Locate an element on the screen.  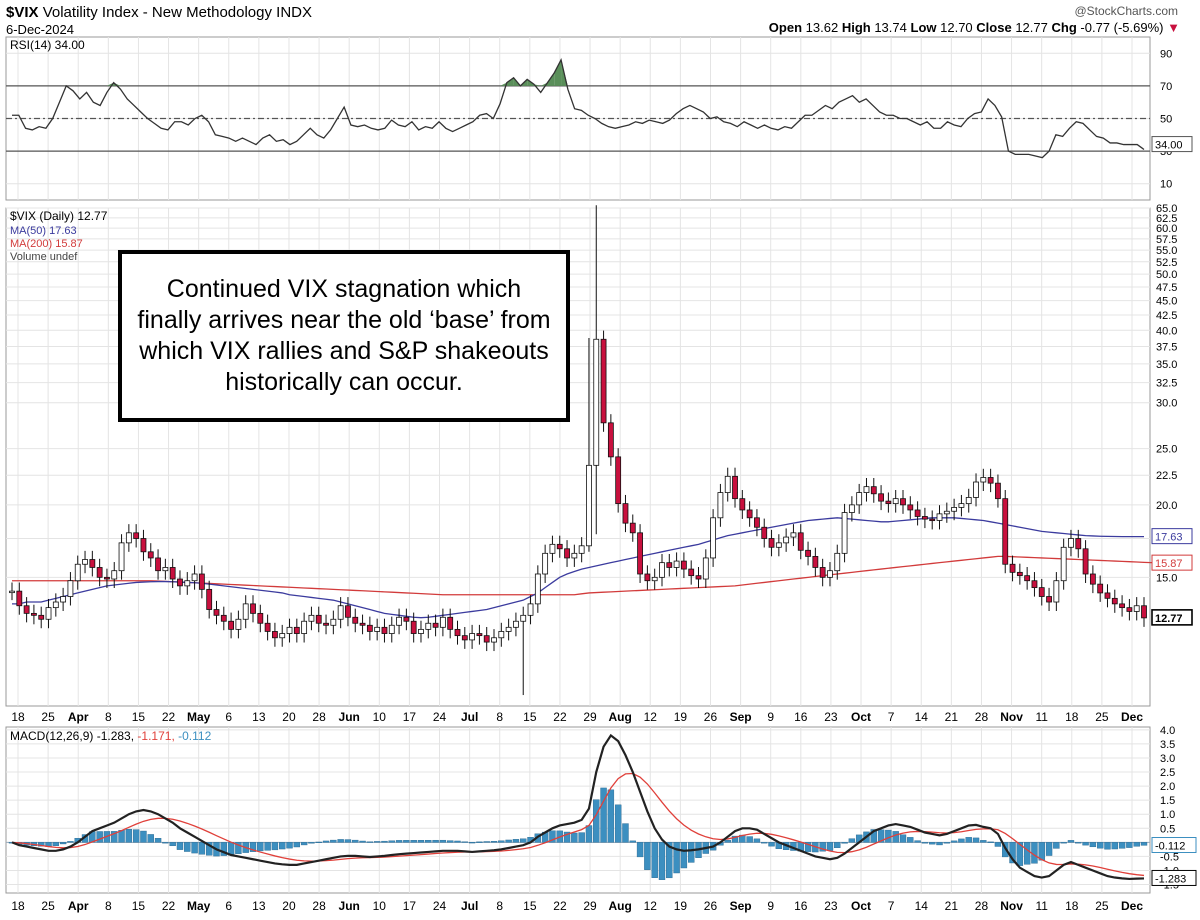
price-x-label: 26 is located at coordinates (711, 717).